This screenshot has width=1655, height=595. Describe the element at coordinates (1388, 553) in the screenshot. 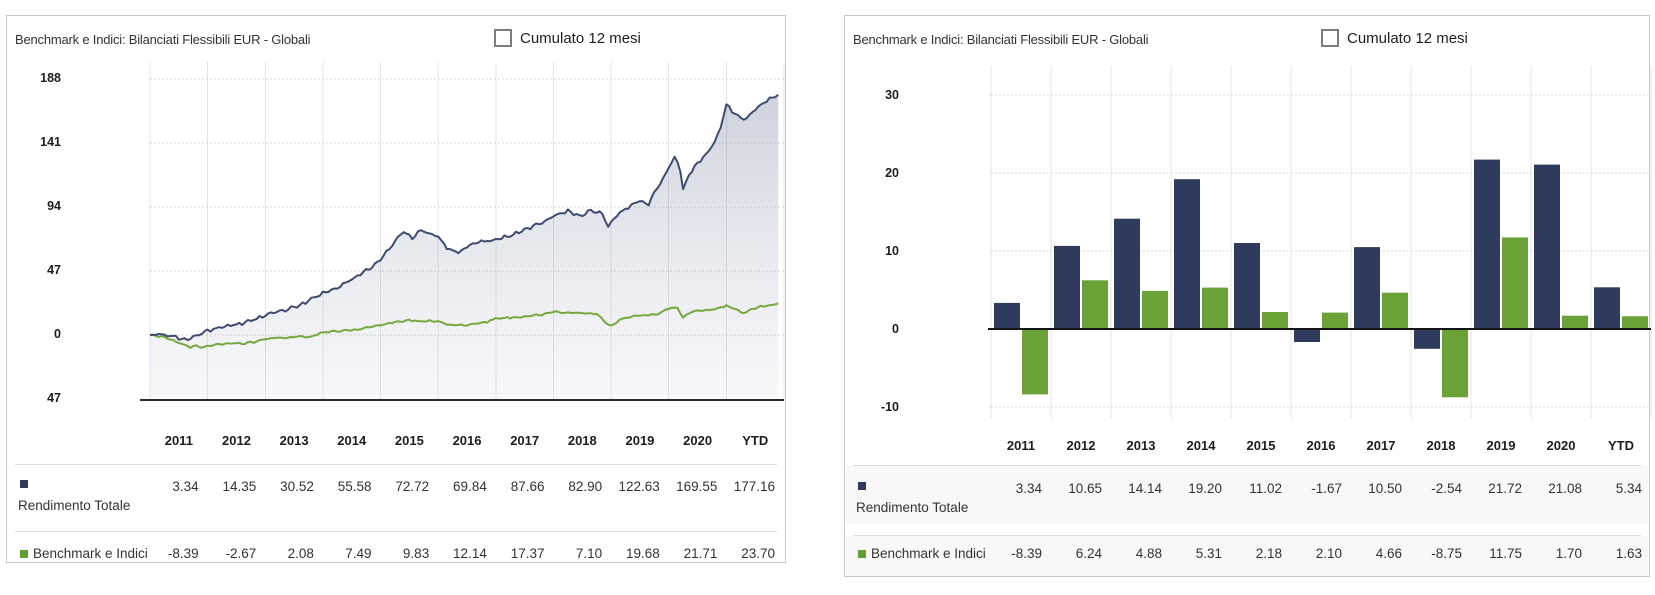

I see `table-value-cell: 4.66` at that location.